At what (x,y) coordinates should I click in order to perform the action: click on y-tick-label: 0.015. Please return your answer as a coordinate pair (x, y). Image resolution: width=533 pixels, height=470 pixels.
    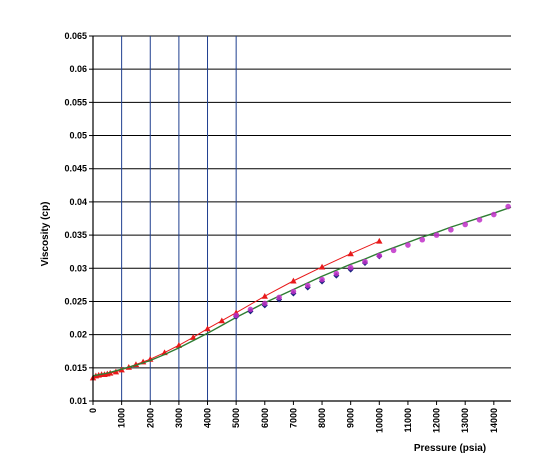
    Looking at the image, I should click on (75, 368).